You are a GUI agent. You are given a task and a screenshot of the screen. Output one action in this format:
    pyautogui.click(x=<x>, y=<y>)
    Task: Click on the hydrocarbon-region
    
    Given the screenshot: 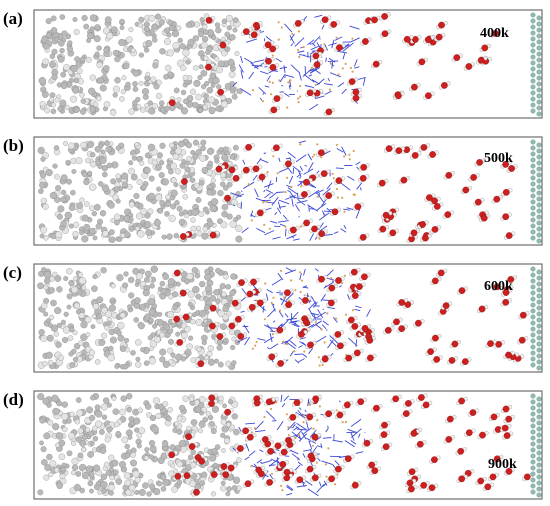 What is the action you would take?
    pyautogui.click(x=139, y=445)
    